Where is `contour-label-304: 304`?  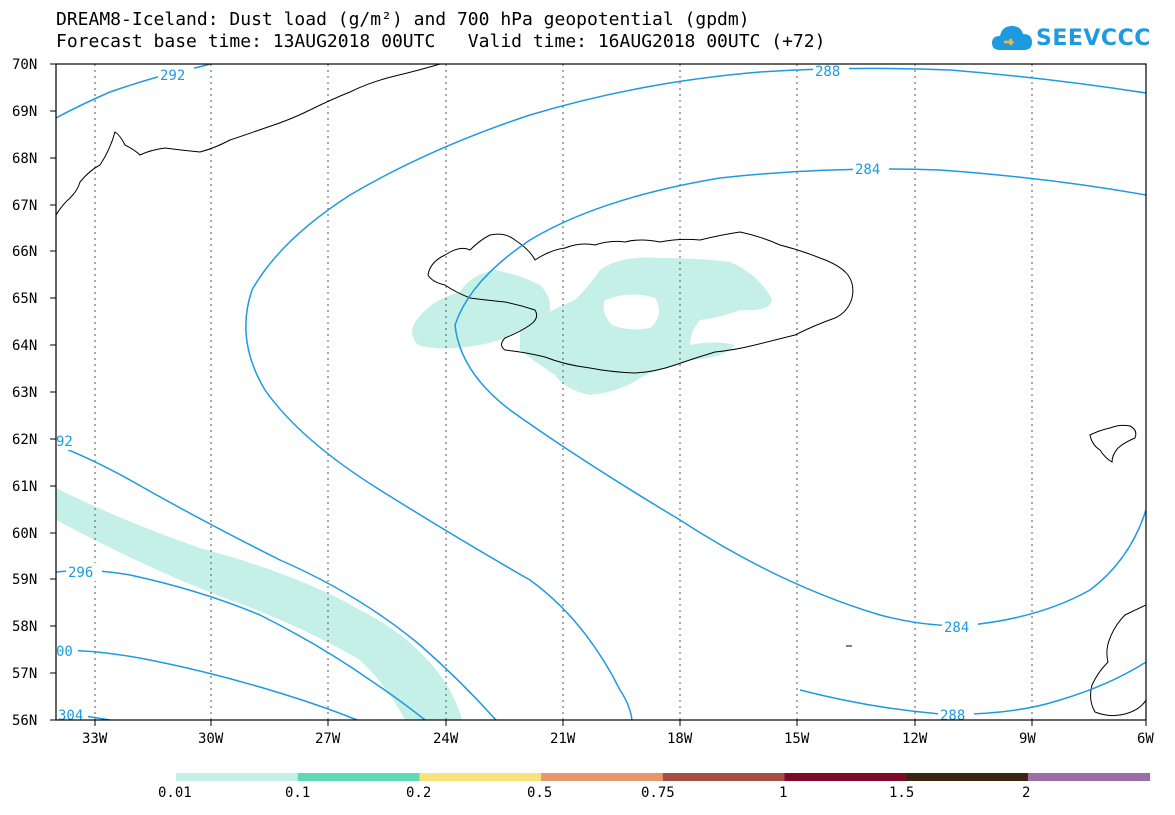
contour-label-304: 304 is located at coordinates (70, 716).